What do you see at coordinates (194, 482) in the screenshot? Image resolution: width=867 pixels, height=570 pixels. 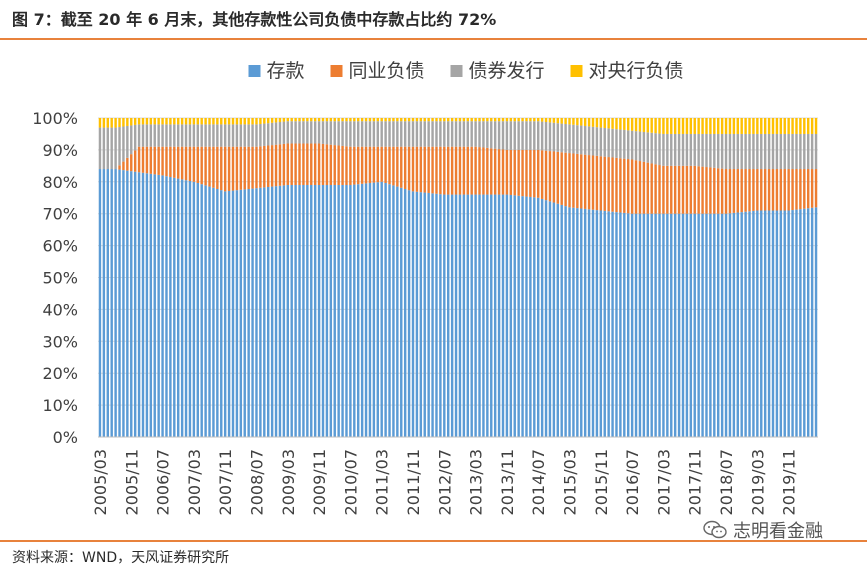 I see `x-tick-label: 2007/03` at bounding box center [194, 482].